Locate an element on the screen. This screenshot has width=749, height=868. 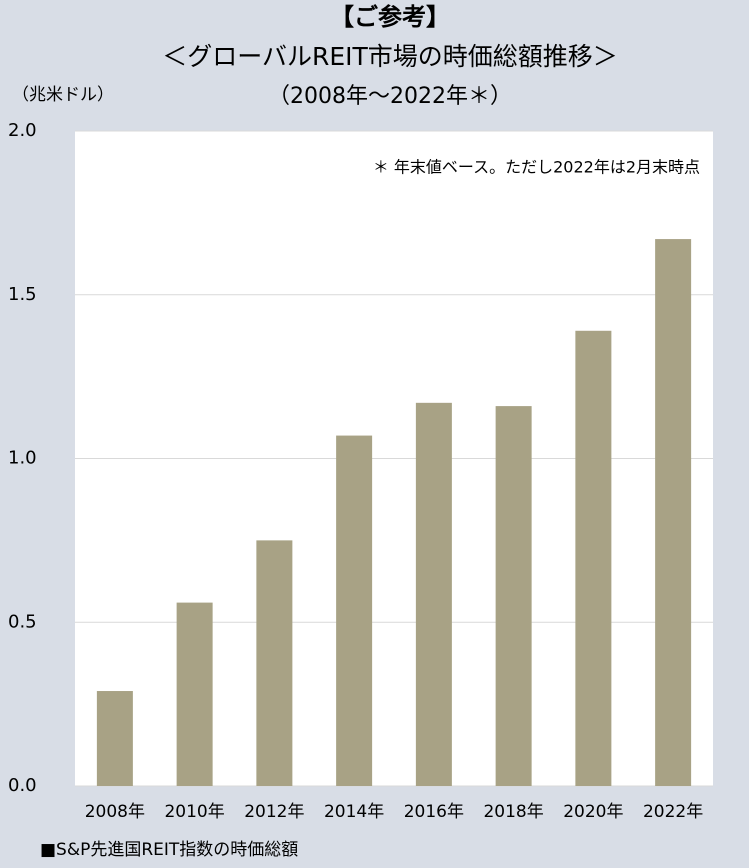
y-tick-label: 2.0 is located at coordinates (22, 130).